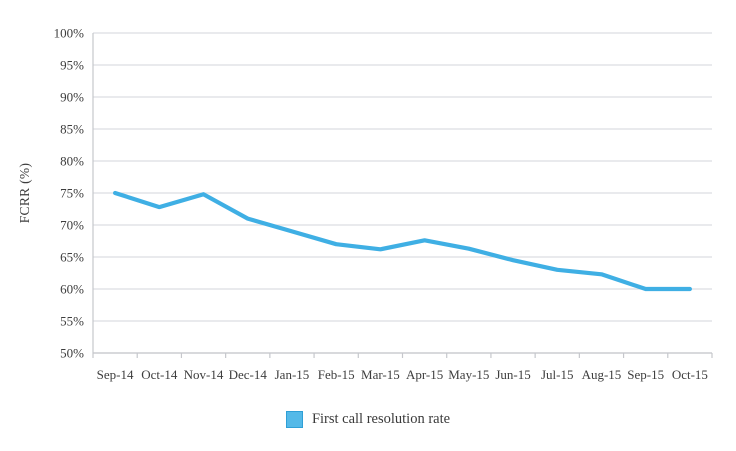  What do you see at coordinates (72, 161) in the screenshot?
I see `y-tick-label: 80%` at bounding box center [72, 161].